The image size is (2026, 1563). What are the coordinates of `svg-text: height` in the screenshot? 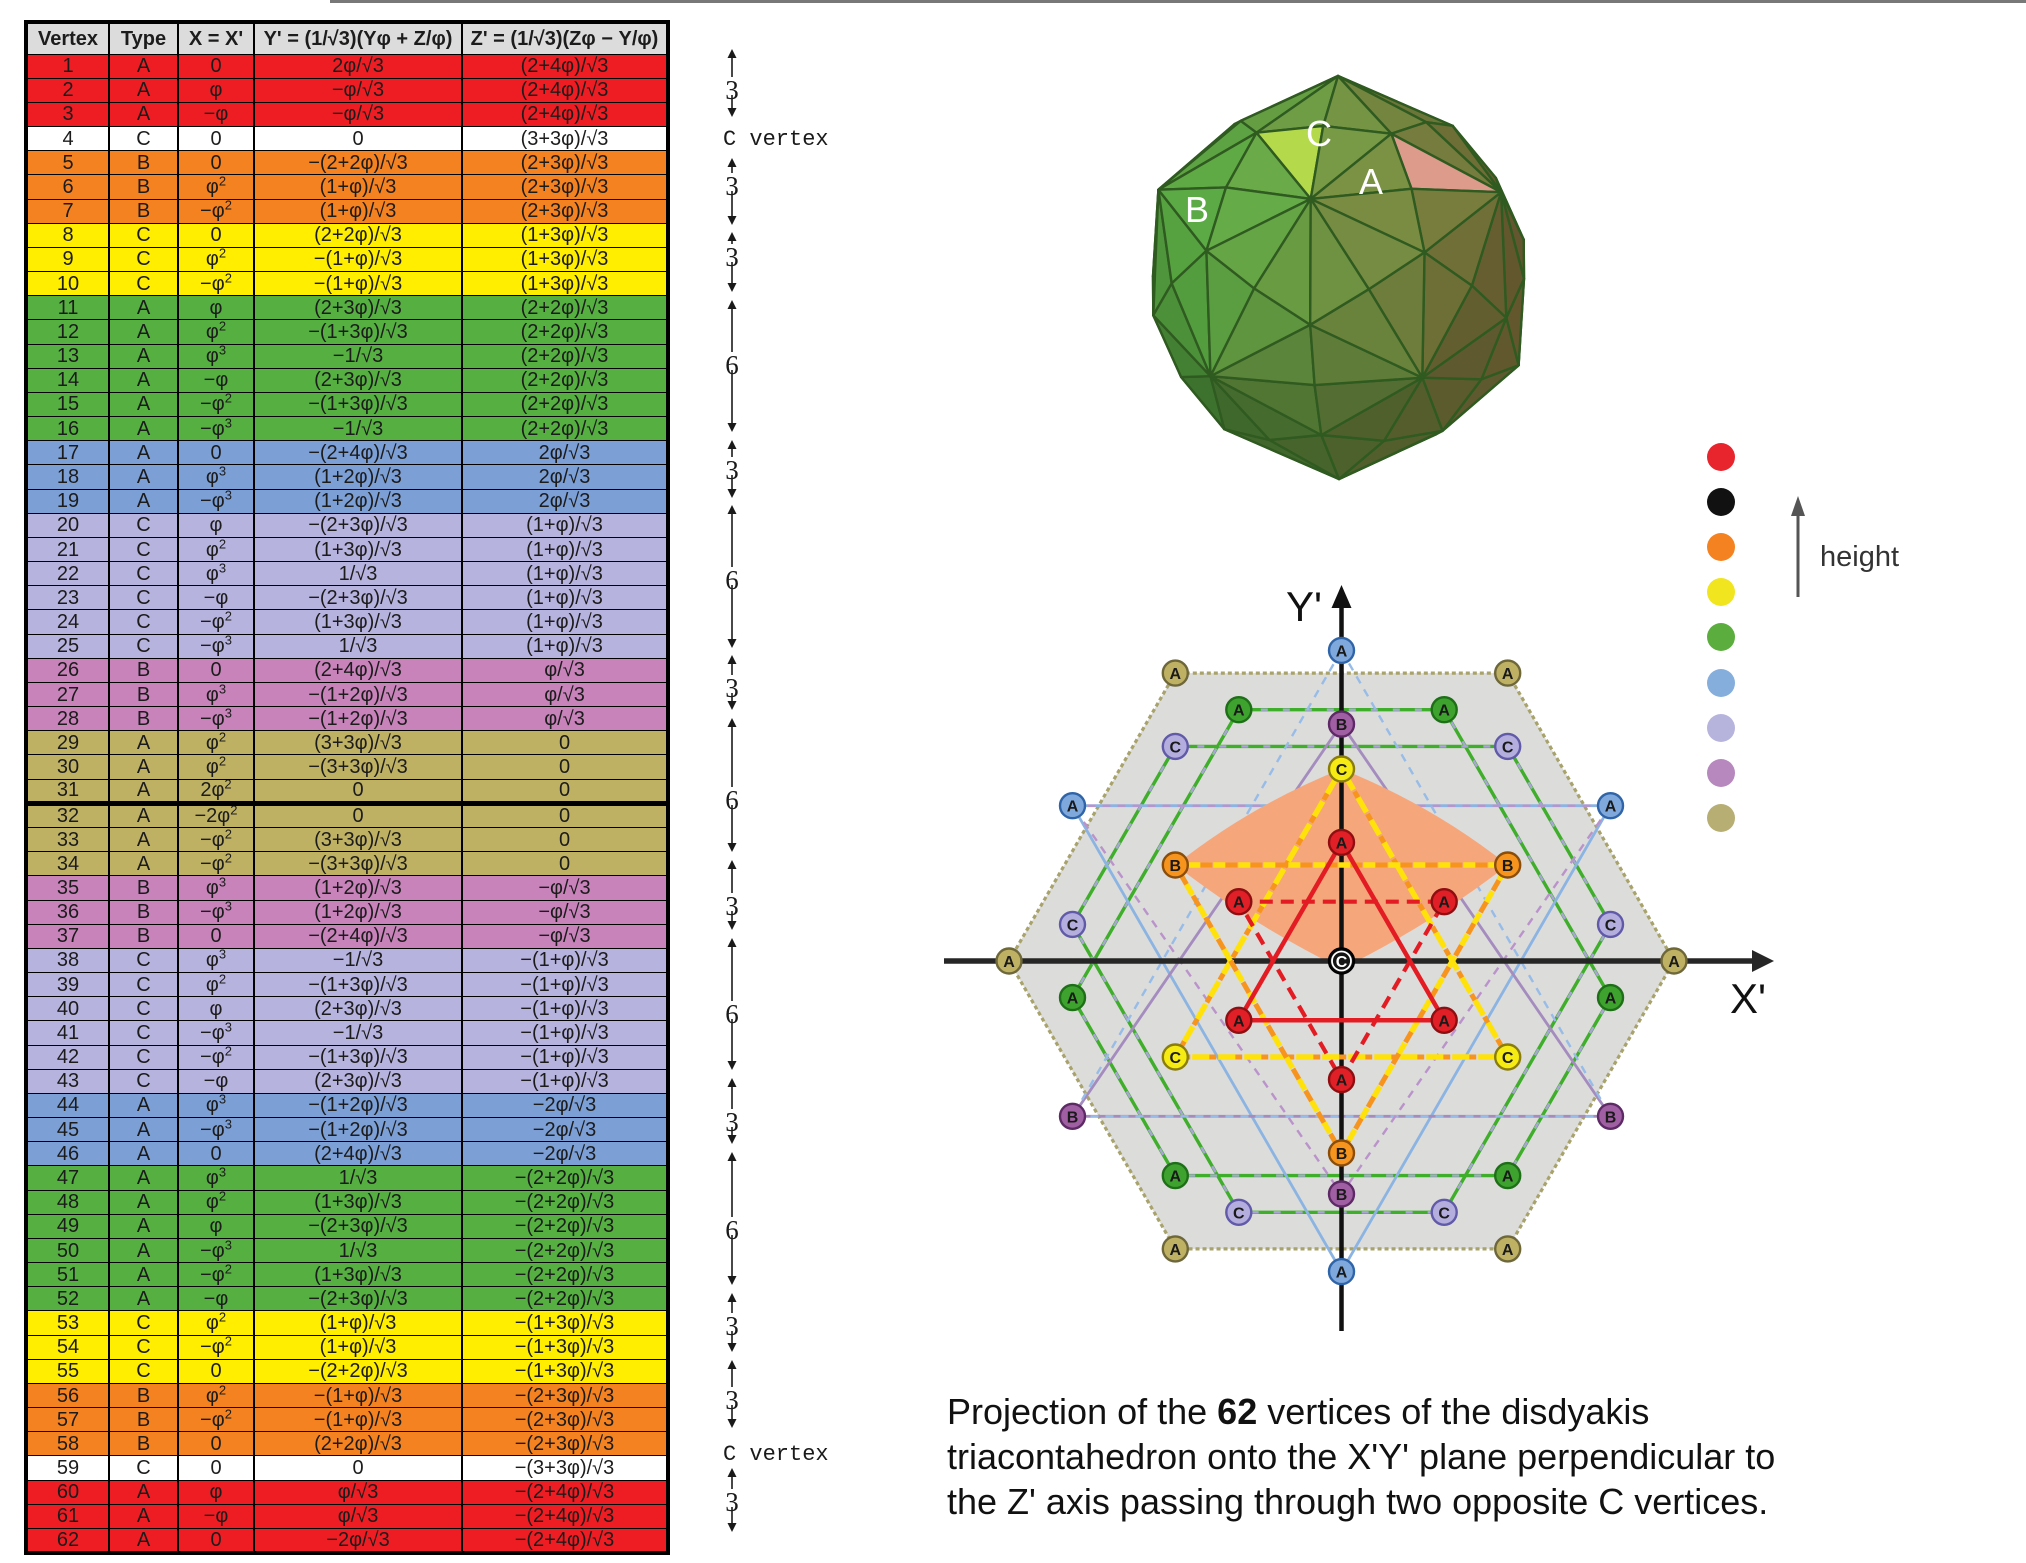 It's located at (1859, 557).